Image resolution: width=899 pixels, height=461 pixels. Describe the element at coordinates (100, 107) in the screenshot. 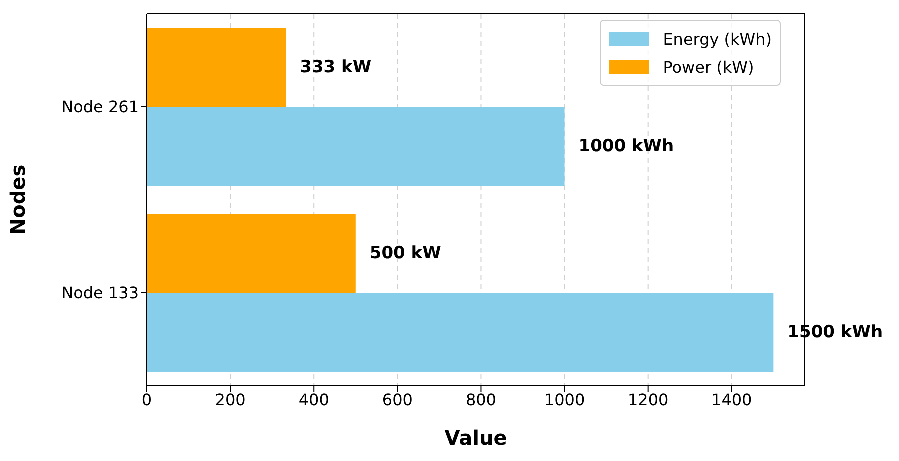

I see `y-tick-label: Node 261` at that location.